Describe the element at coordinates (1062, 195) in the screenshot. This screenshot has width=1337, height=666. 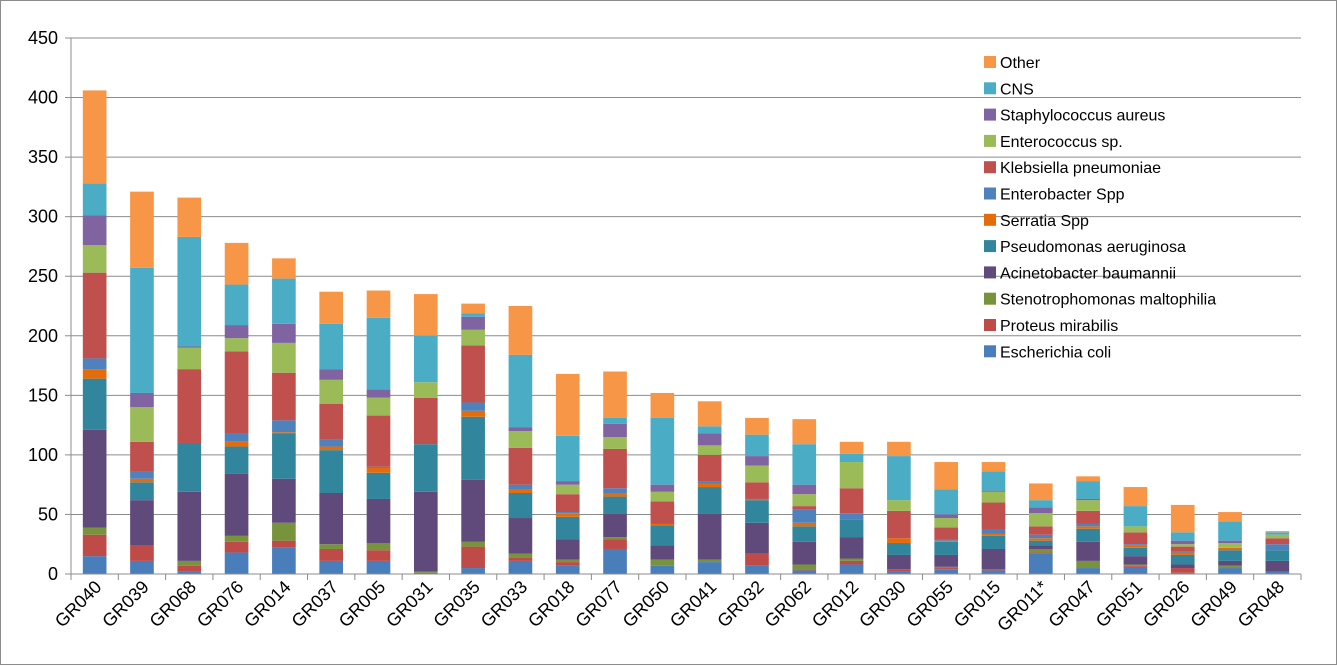
I see `legend-label: Enterobacter Spp` at that location.